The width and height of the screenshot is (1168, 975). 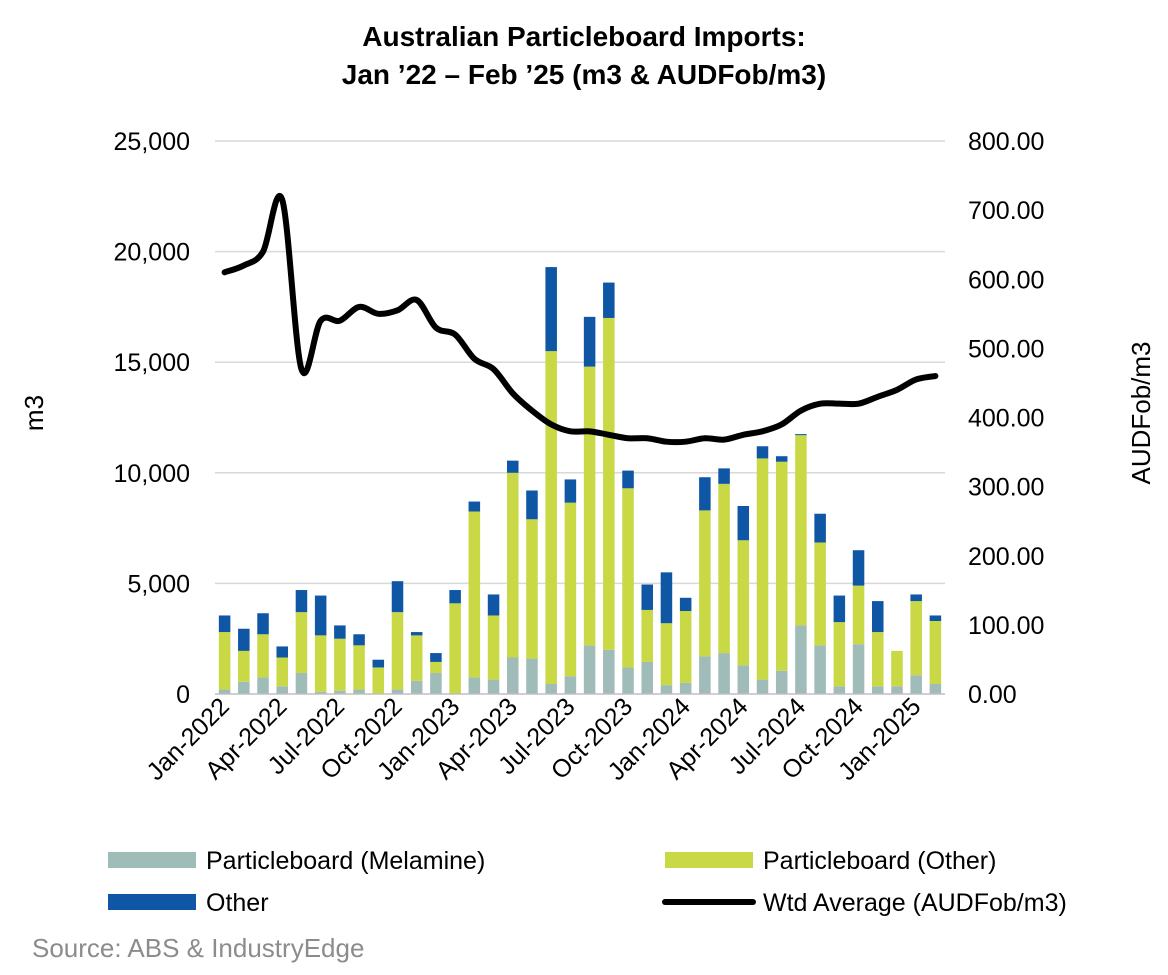 I want to click on y-right-tick-label: 700.00, so click(x=1006, y=211).